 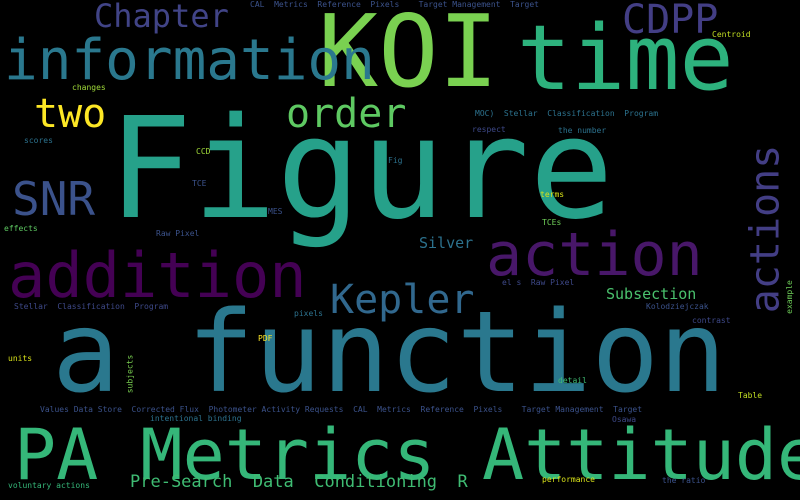 What do you see at coordinates (265, 338) in the screenshot?
I see `word-40: PDF` at bounding box center [265, 338].